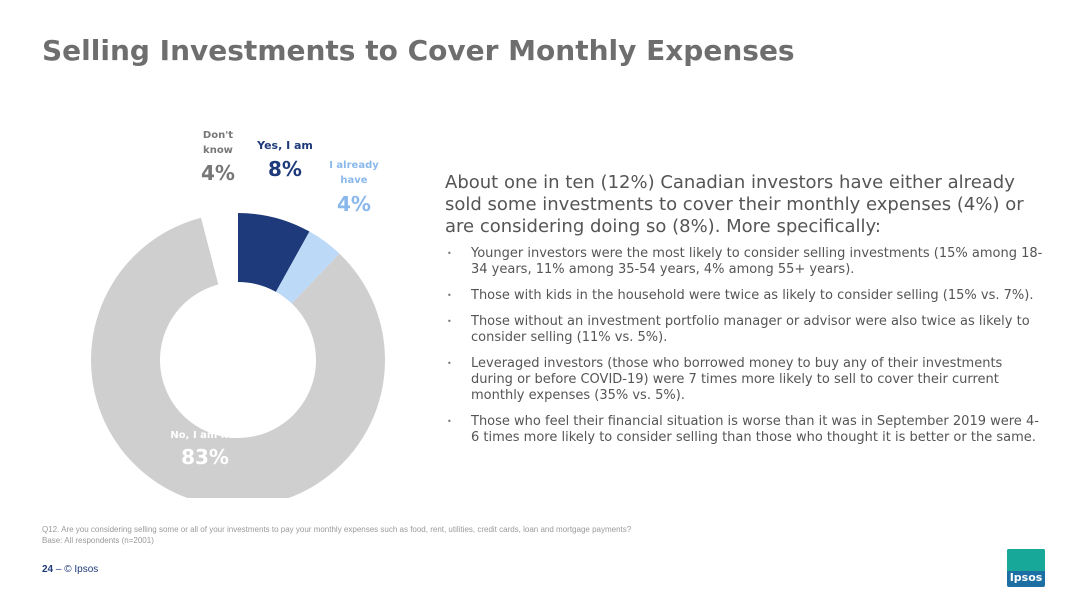 The width and height of the screenshot is (1080, 608). Describe the element at coordinates (284, 145) in the screenshot. I see `slice-label-yes-i-am: Yes, I am` at that location.